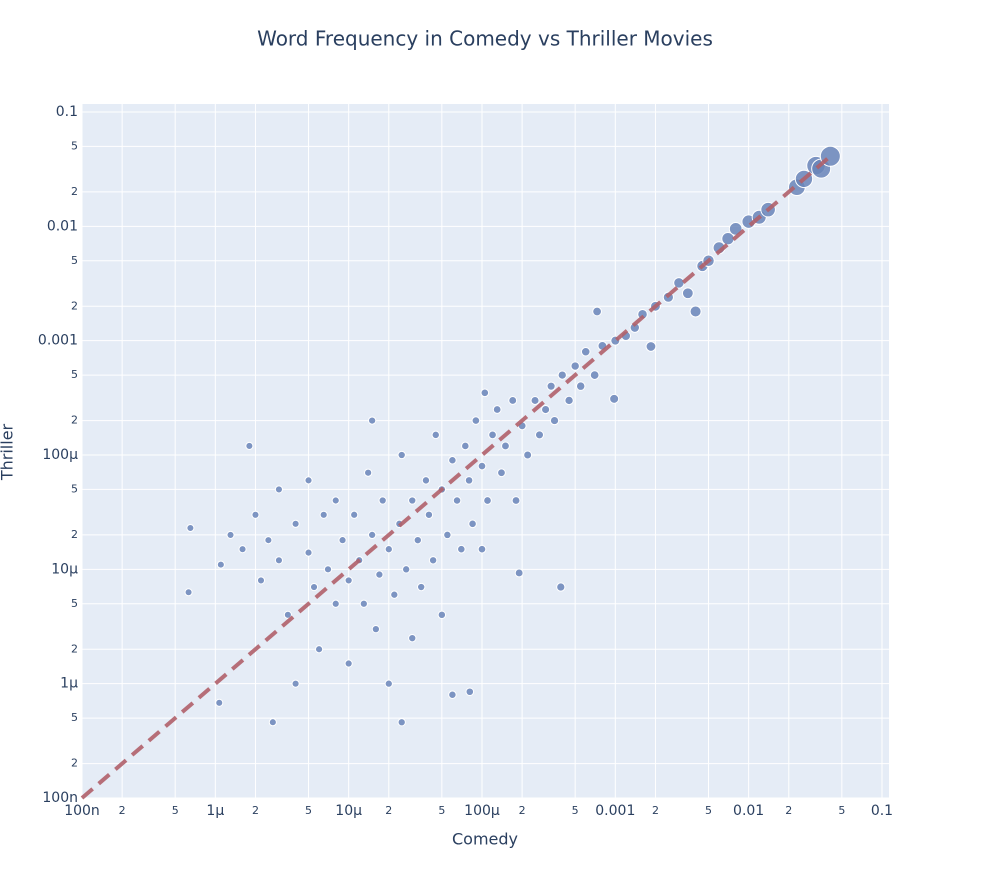 This screenshot has width=997, height=873. Describe the element at coordinates (482, 811) in the screenshot. I see `x-tick-label: 100μ` at that location.